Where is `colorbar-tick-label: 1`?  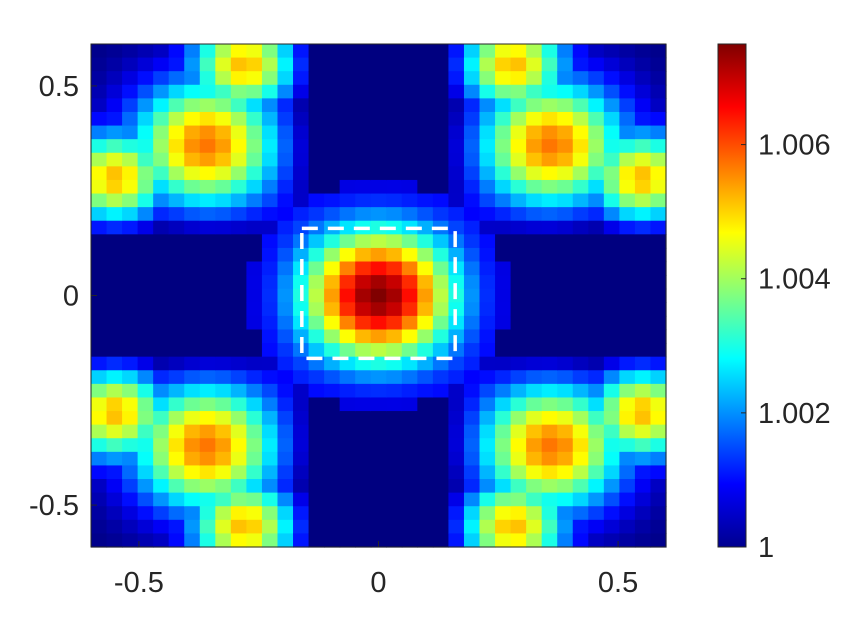 colorbar-tick-label: 1 is located at coordinates (766, 548).